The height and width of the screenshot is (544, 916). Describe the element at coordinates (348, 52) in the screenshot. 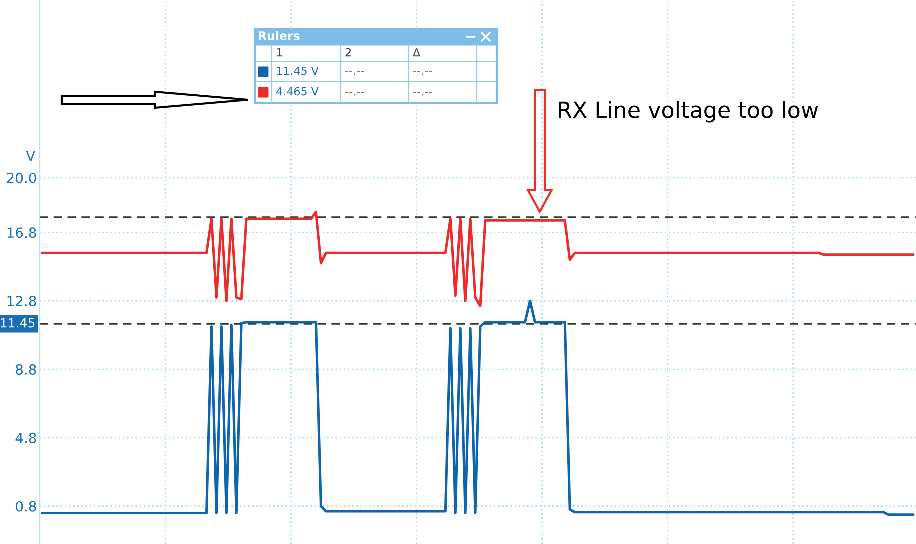

I see `annotation: 2` at that location.